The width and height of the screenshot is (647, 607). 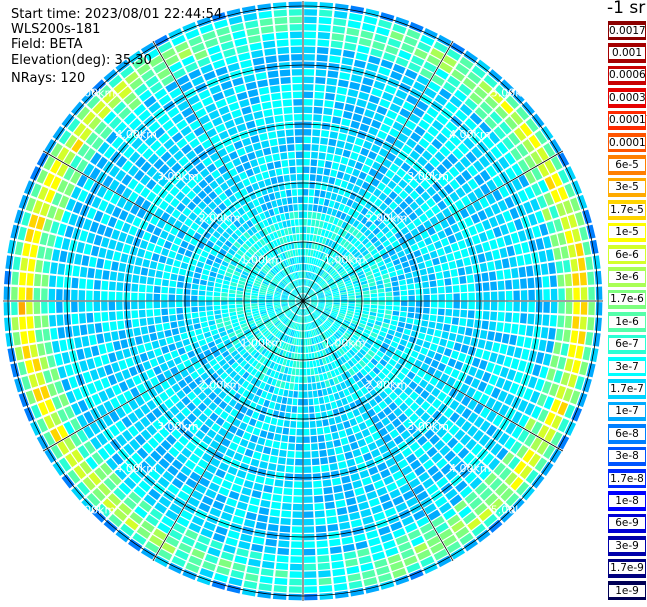 I want to click on colorbar-level: 6e-6, so click(x=627, y=255).